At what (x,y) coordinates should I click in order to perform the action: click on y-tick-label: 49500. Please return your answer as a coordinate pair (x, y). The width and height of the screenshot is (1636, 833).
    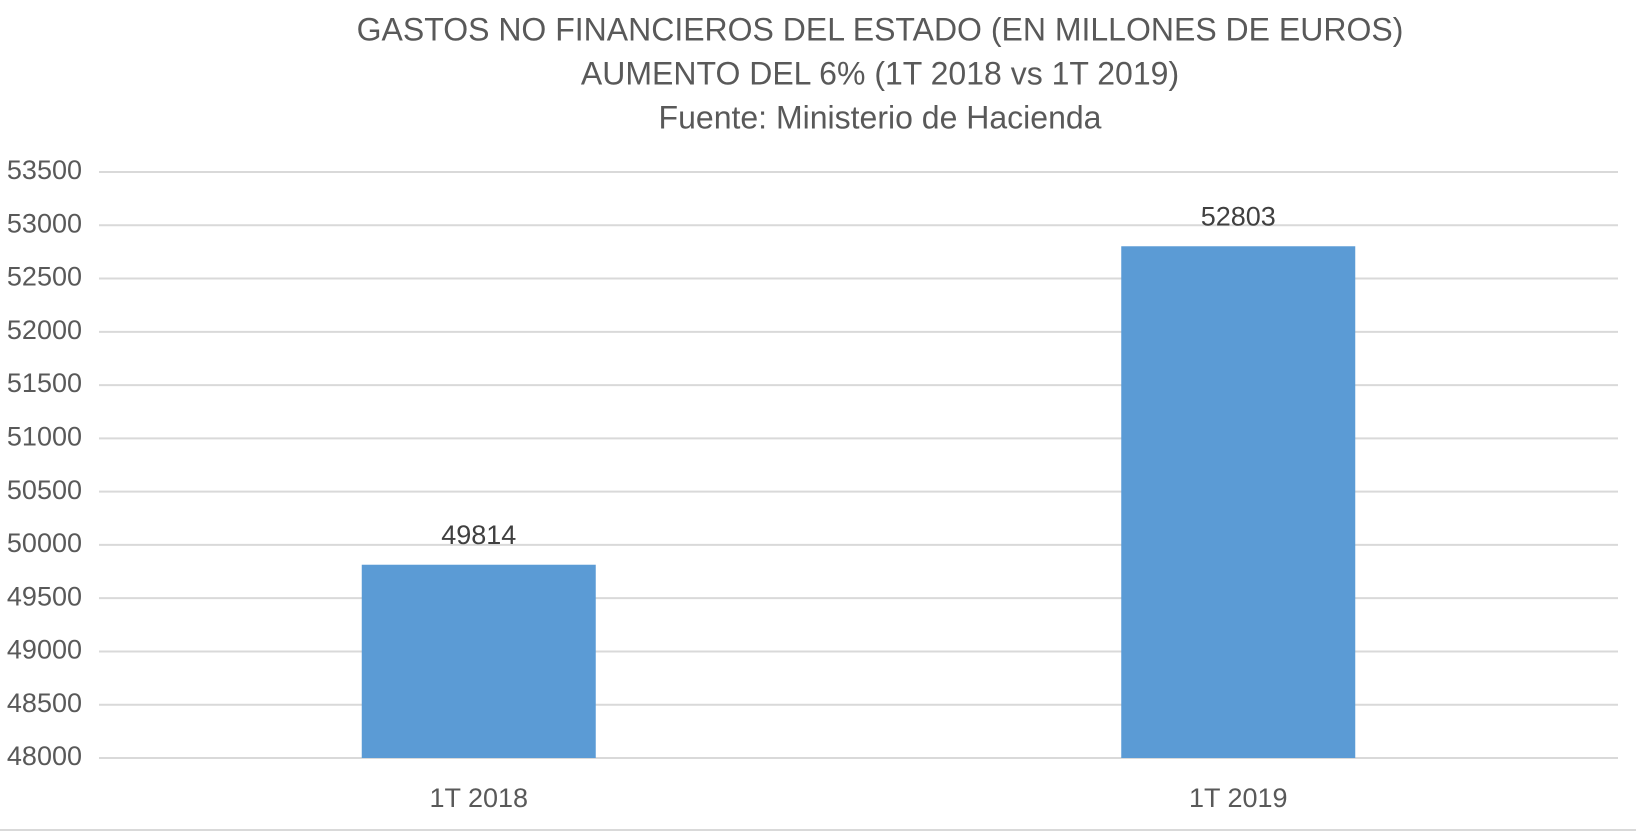
    Looking at the image, I should click on (44, 596).